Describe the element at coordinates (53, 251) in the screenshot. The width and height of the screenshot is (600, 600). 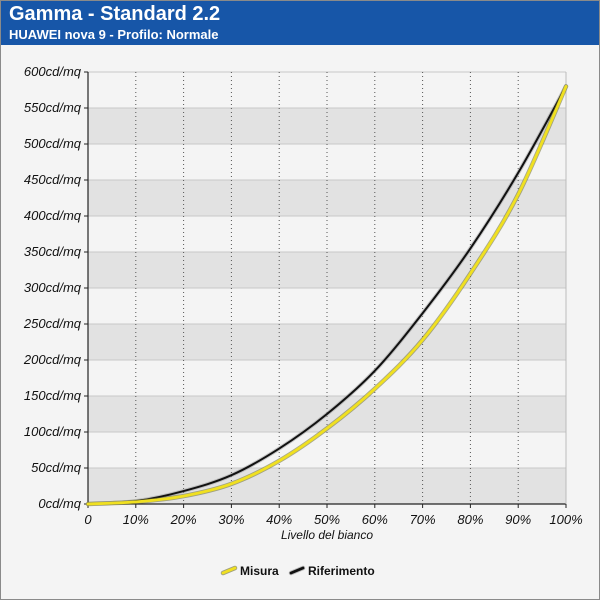
I see `y-tick-label: 350cd/mq` at that location.